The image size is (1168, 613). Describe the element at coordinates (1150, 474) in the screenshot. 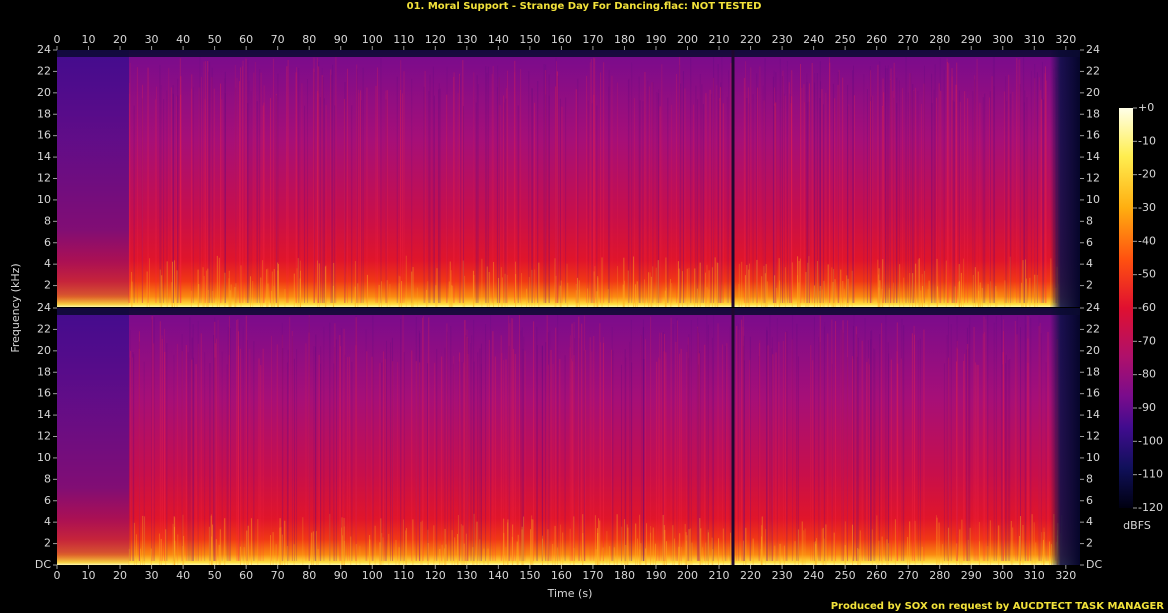

I see `colorbar-tick-label: -110` at that location.